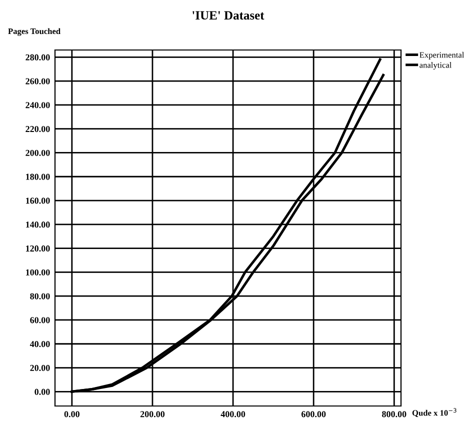  I want to click on y-tick-label: 40.00, so click(40, 344).